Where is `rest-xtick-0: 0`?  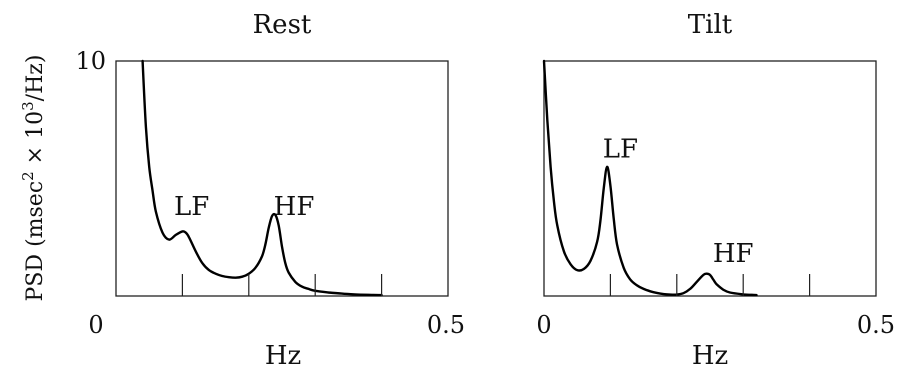 rest-xtick-0: 0 is located at coordinates (95, 325).